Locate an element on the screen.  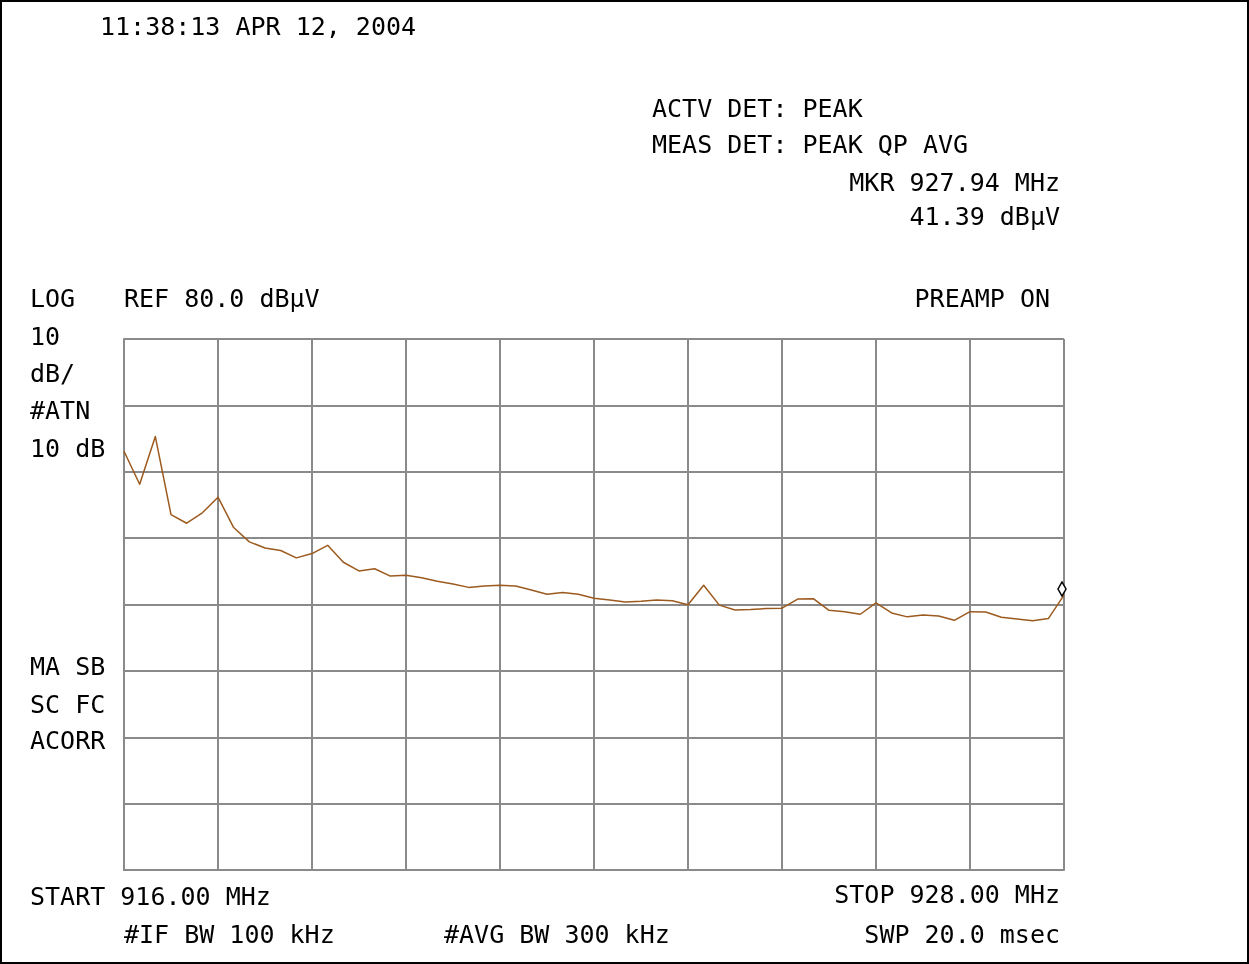
text: REF 80.0 dBµV is located at coordinates (222, 298).